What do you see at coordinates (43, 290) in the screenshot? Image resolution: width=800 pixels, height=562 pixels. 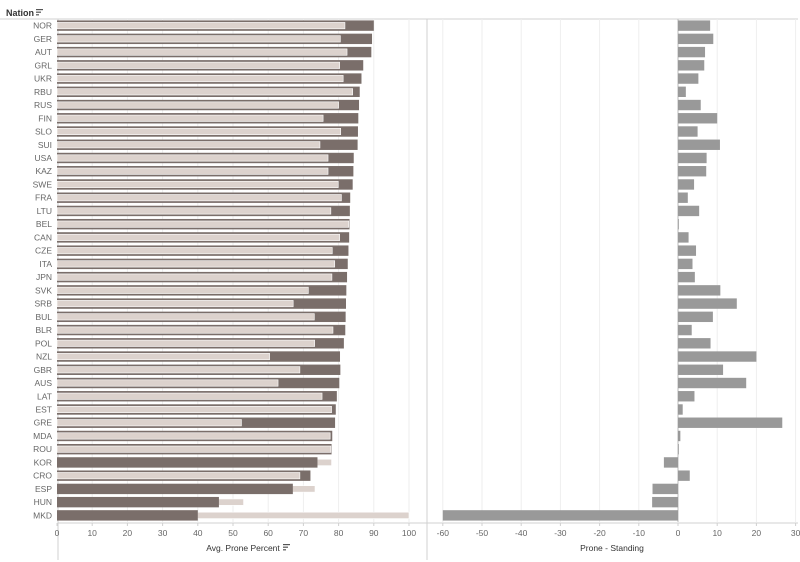 I see `nation-label: SVK` at bounding box center [43, 290].